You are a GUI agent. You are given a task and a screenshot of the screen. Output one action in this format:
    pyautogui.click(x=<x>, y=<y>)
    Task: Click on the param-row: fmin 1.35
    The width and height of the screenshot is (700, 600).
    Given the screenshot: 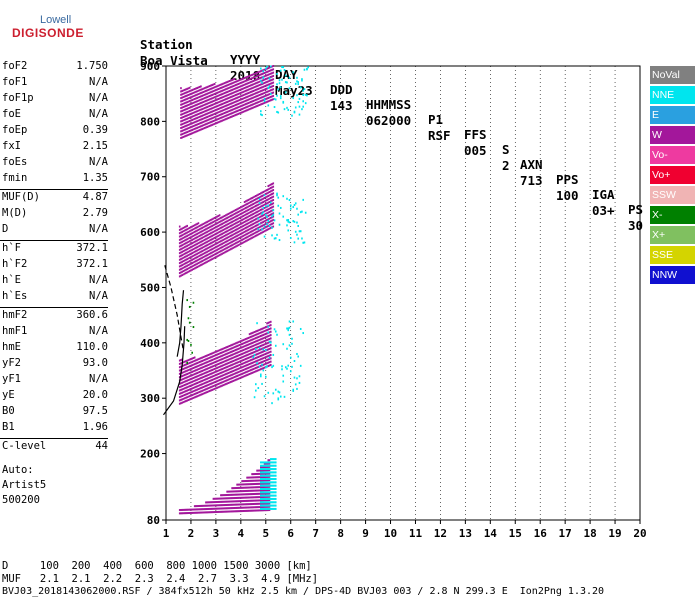 What is the action you would take?
    pyautogui.click(x=55, y=180)
    